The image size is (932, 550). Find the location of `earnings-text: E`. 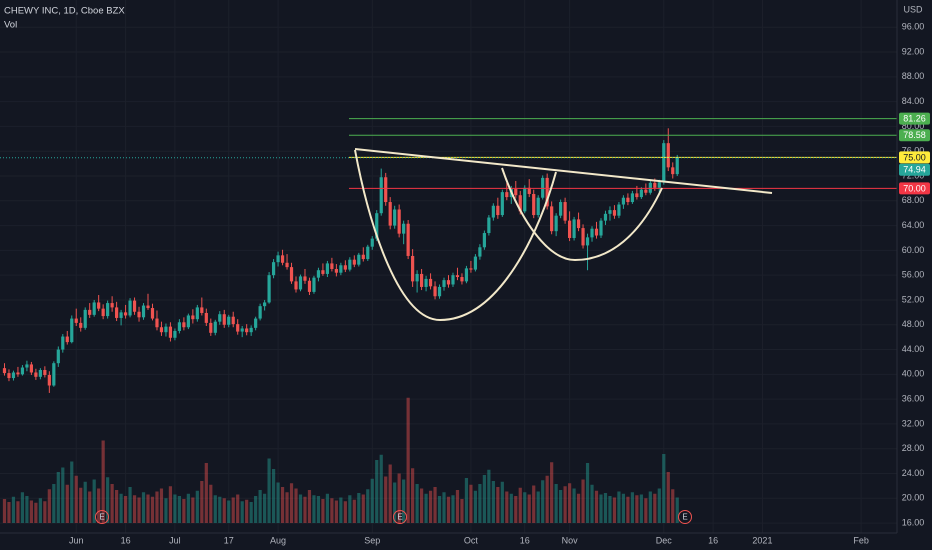

earnings-text: E is located at coordinates (101, 517).